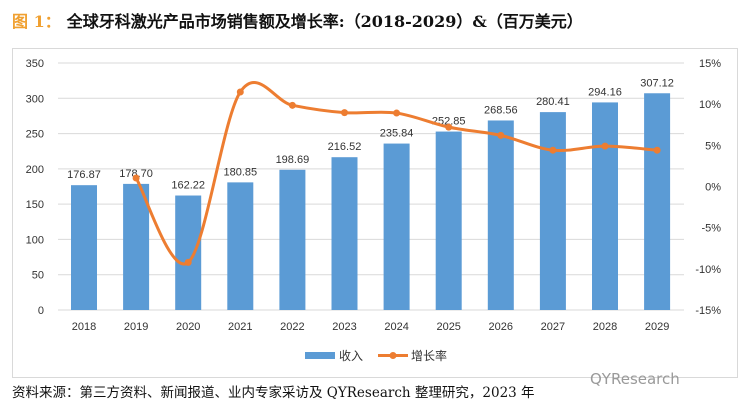  What do you see at coordinates (657, 201) in the screenshot?
I see `bar-2029` at bounding box center [657, 201].